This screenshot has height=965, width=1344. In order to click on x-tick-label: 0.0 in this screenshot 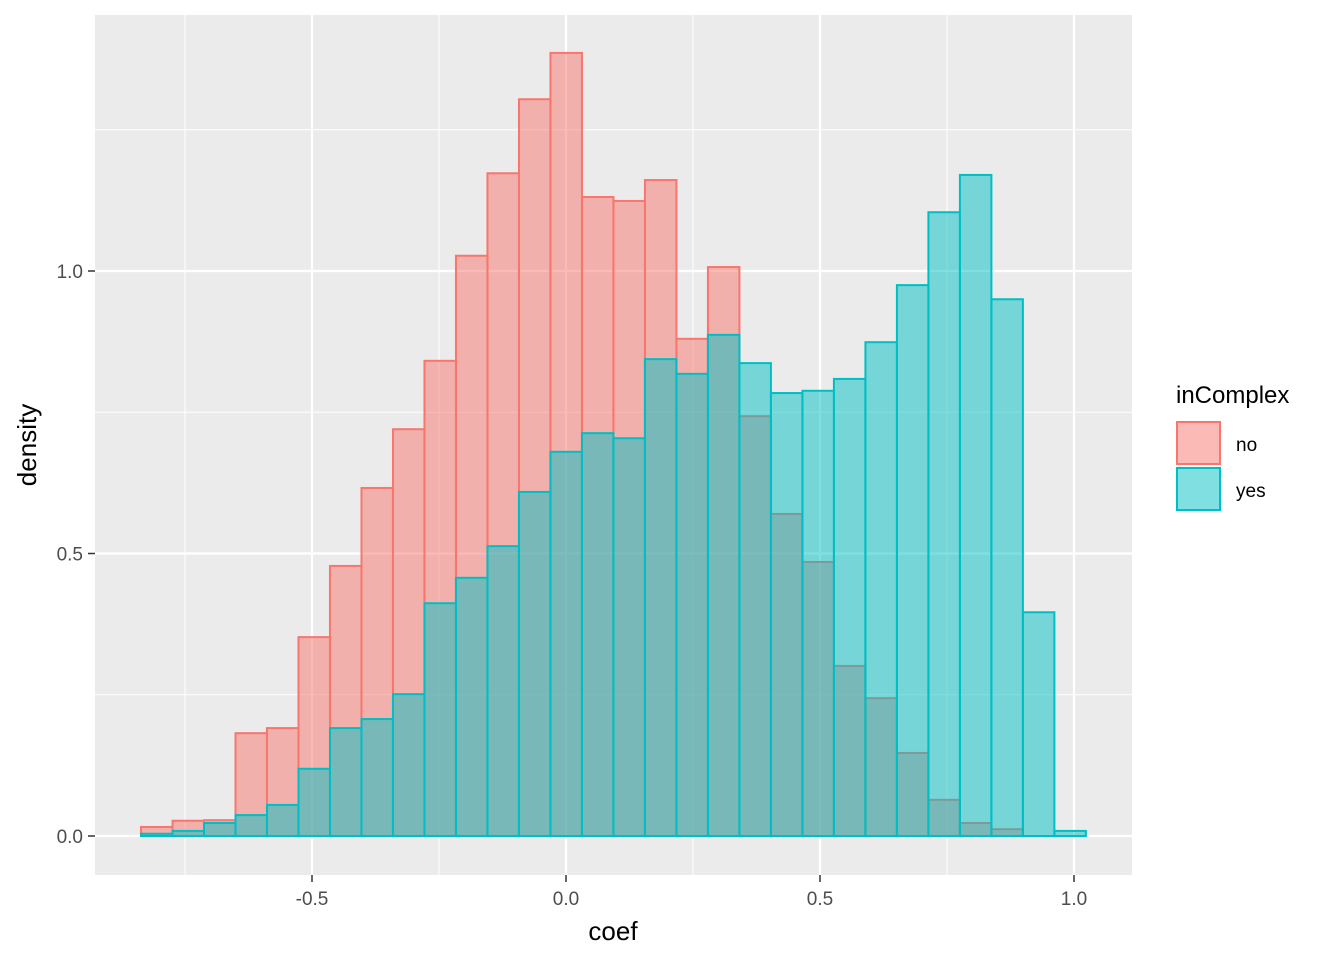, I will do `click(566, 899)`.